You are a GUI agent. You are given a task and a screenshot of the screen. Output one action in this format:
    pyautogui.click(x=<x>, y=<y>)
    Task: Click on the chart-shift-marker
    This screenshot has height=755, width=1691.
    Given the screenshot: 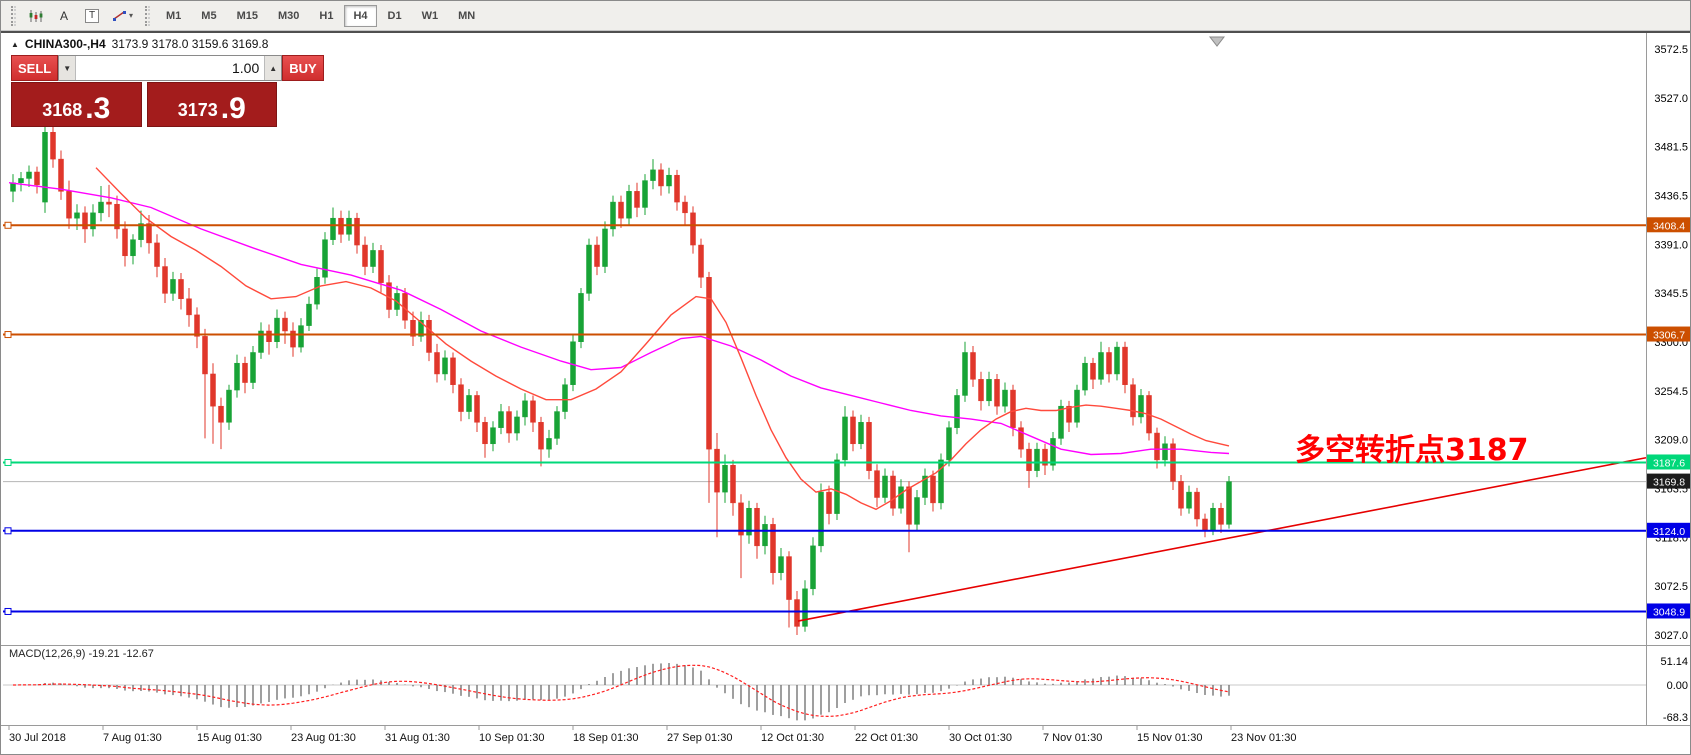 What is the action you would take?
    pyautogui.click(x=1217, y=41)
    